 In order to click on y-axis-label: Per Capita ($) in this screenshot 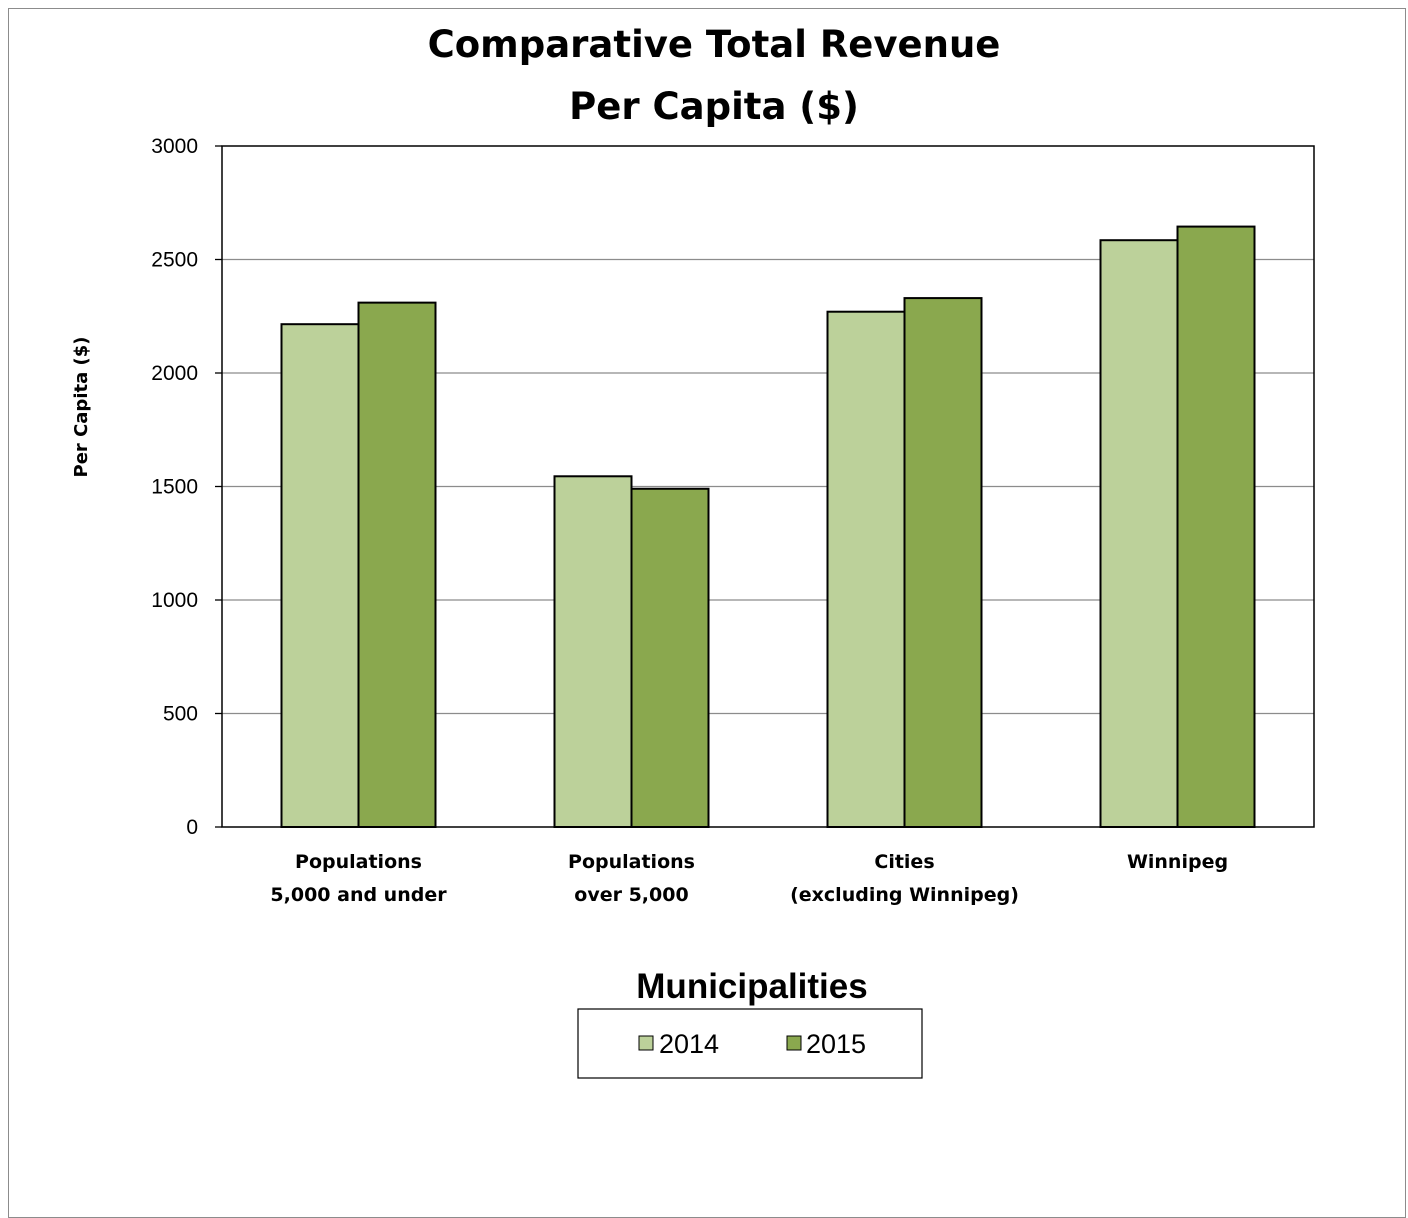, I will do `click(81, 407)`.